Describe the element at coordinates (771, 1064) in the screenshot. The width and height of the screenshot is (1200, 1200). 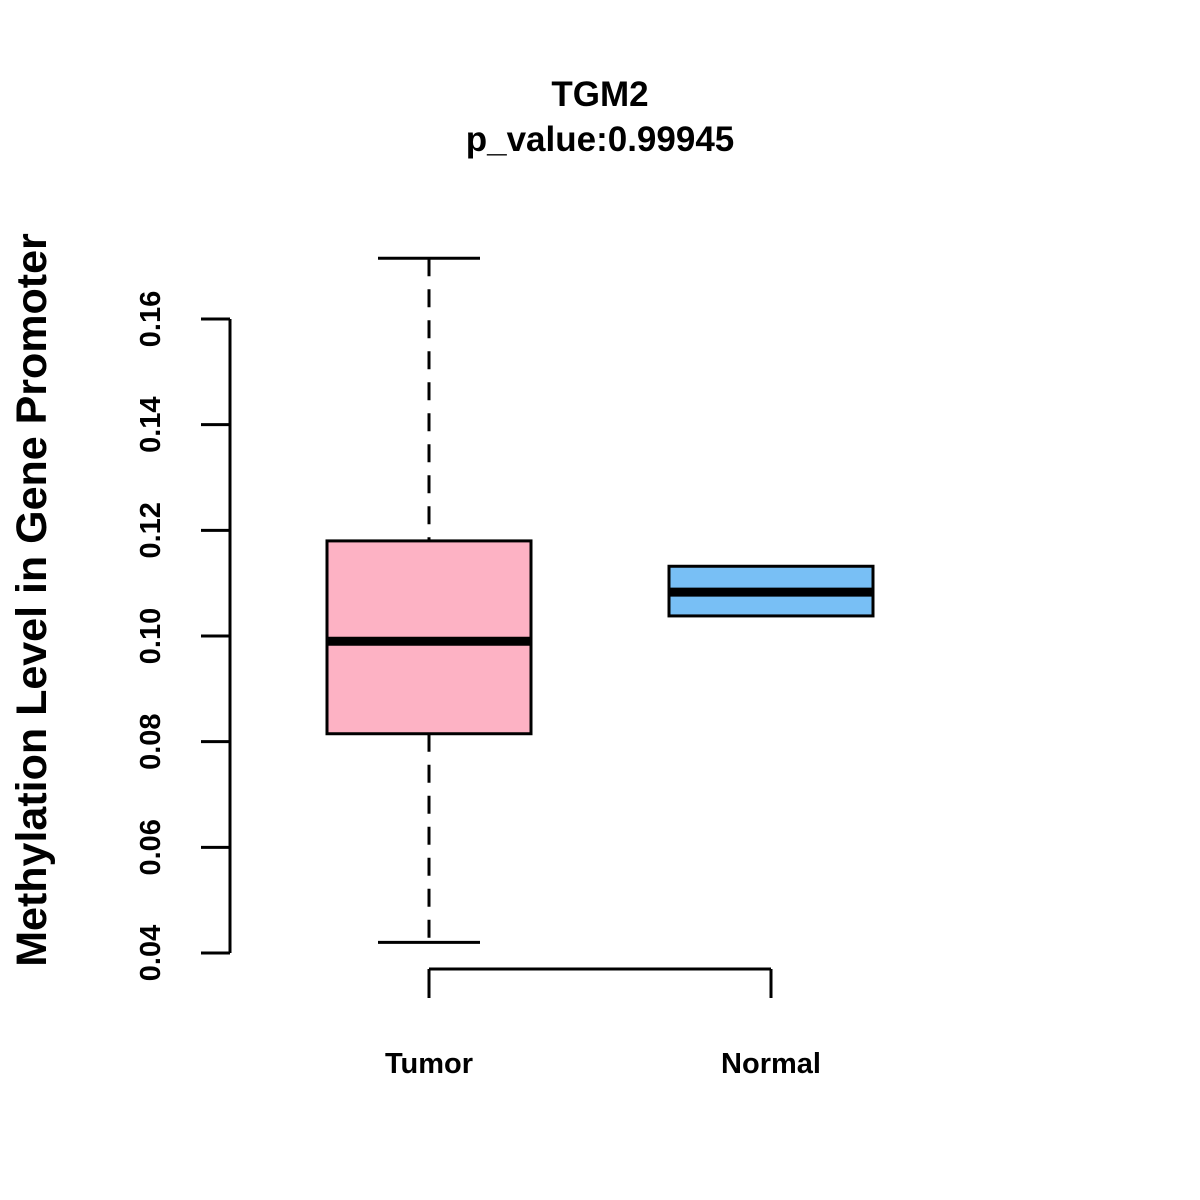
I see `x-tick-label: Normal` at that location.